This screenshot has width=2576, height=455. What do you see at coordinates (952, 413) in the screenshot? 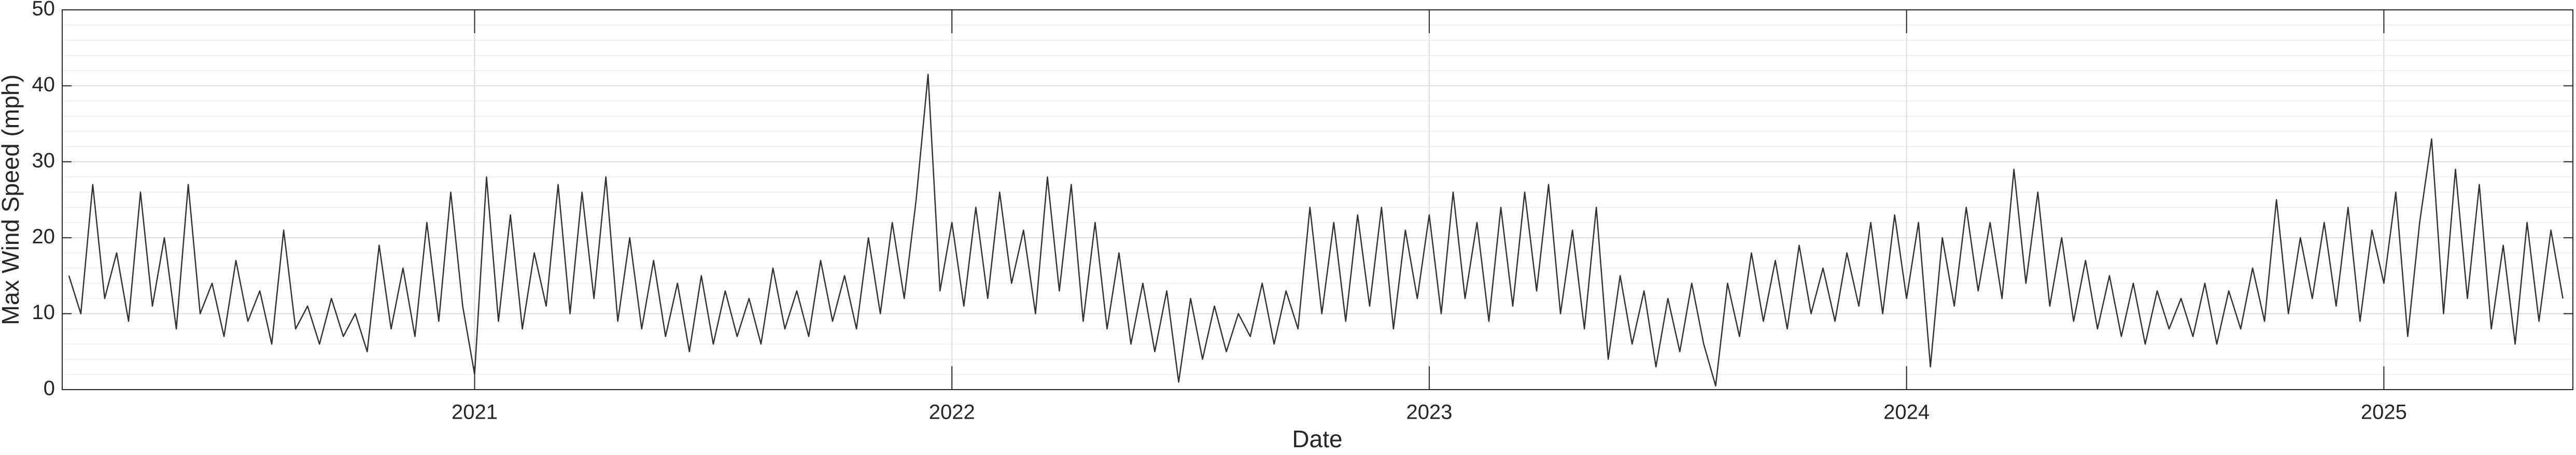
I see `x-tick-label: 2022` at bounding box center [952, 413].